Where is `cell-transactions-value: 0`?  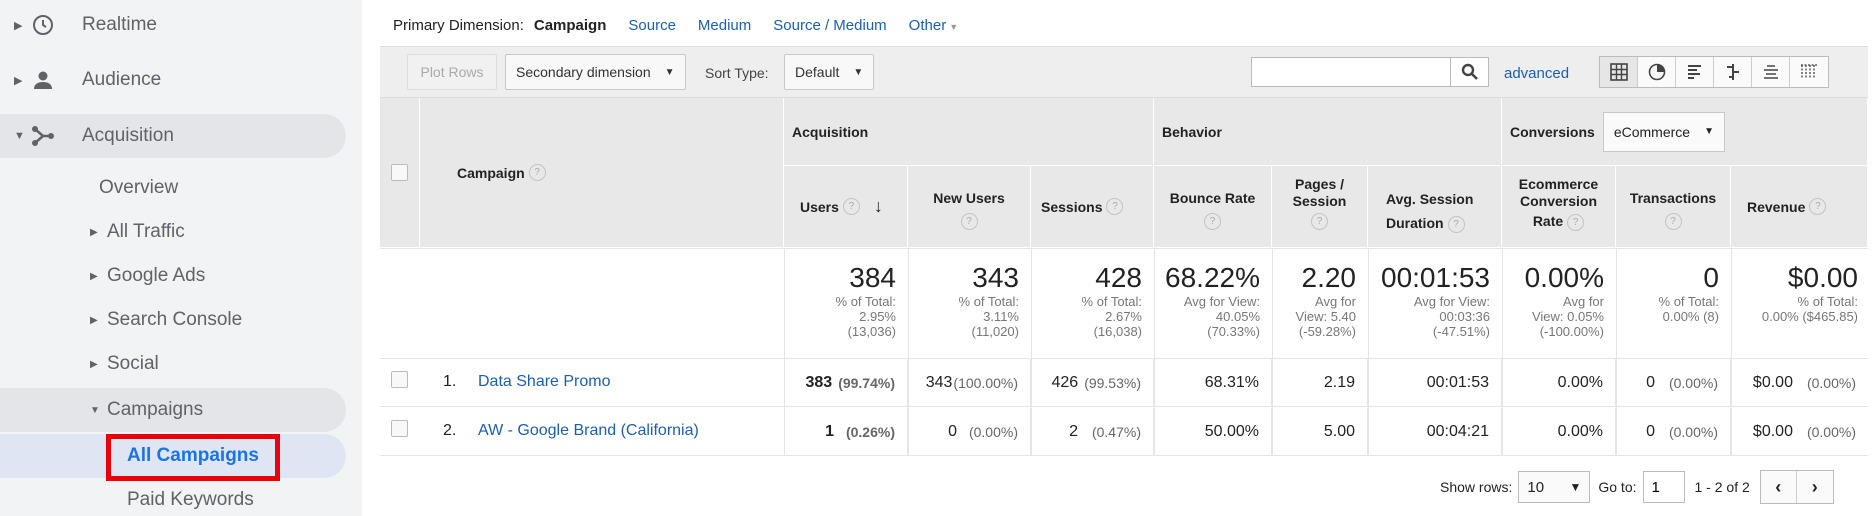
cell-transactions-value: 0 is located at coordinates (1650, 382).